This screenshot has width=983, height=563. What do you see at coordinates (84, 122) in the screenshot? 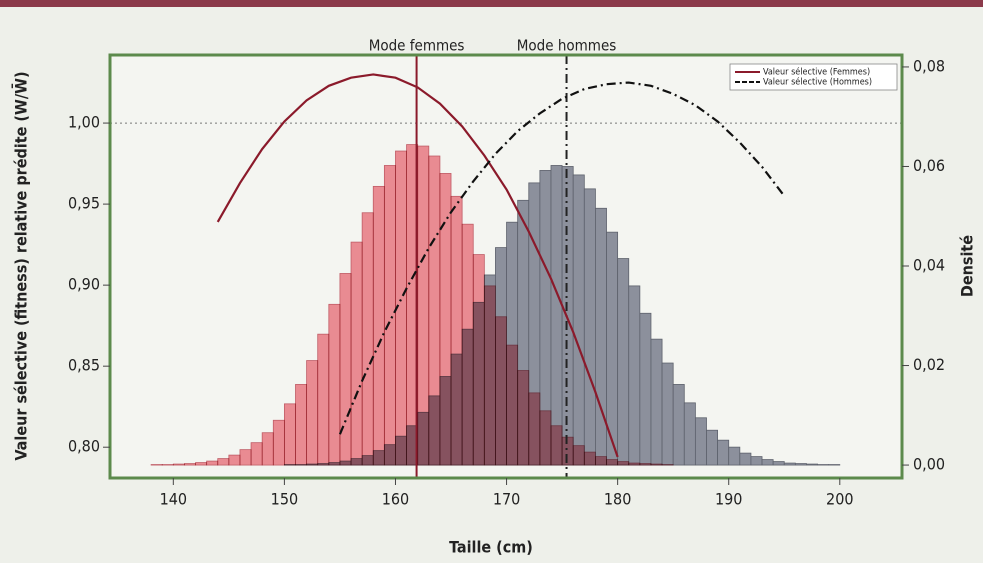
I see `y-tick-label: 1,00` at bounding box center [84, 122].